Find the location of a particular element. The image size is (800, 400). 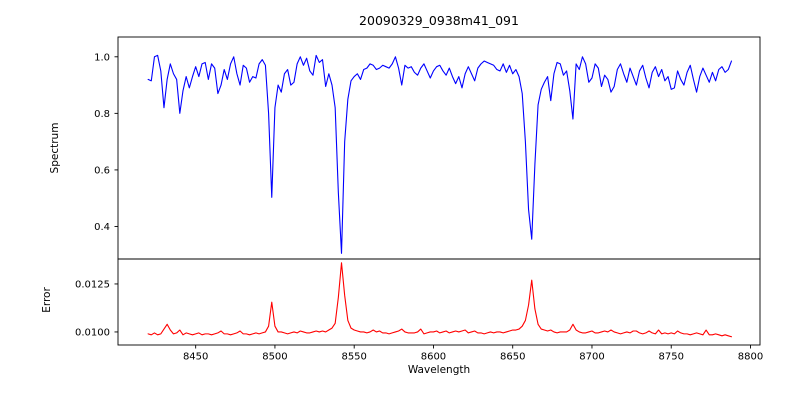

x-tick-label: 8750 is located at coordinates (671, 357).